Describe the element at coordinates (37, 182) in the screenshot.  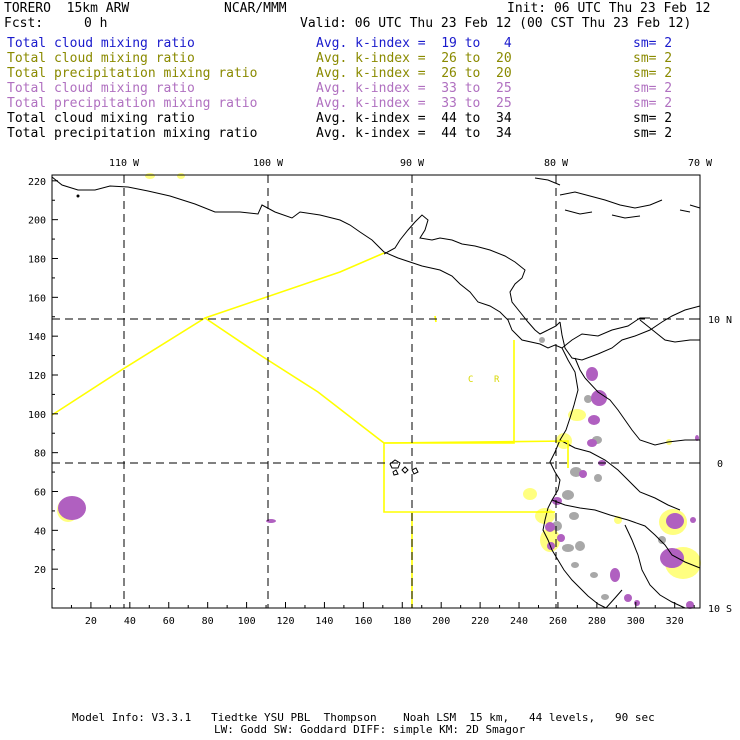
I see `y-tick-label: 220` at that location.